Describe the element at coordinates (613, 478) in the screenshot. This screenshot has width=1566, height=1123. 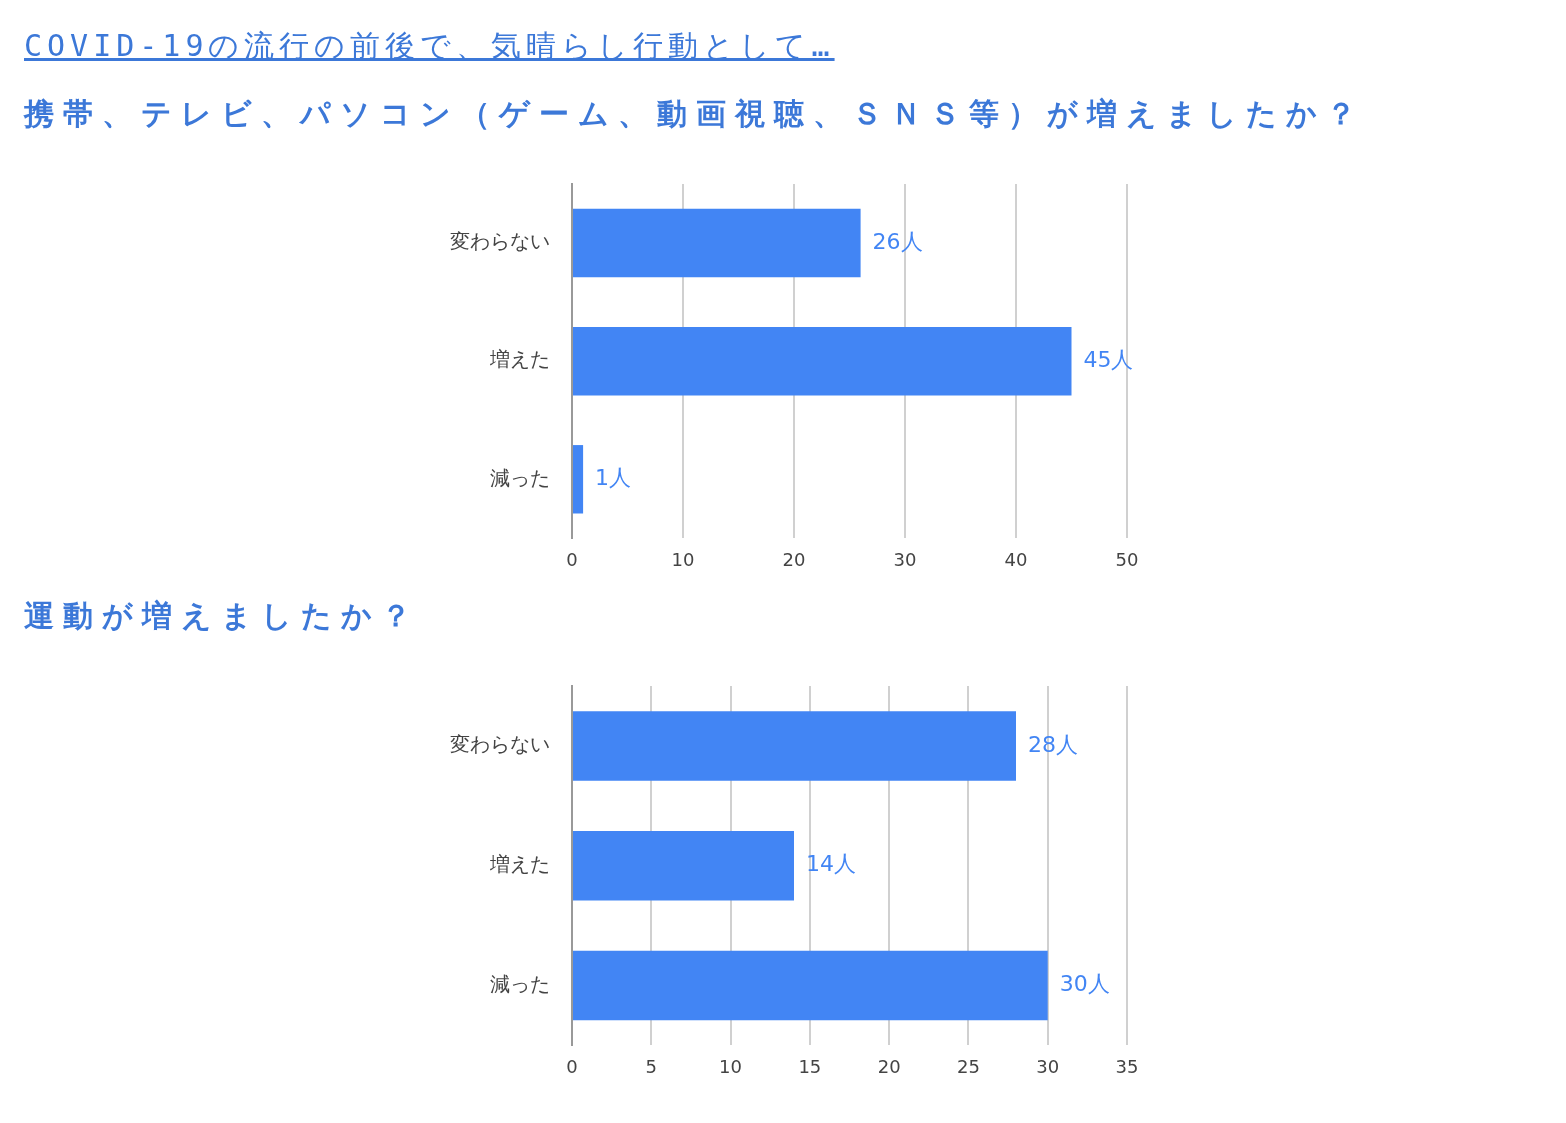
I see `data-label: 1人` at that location.